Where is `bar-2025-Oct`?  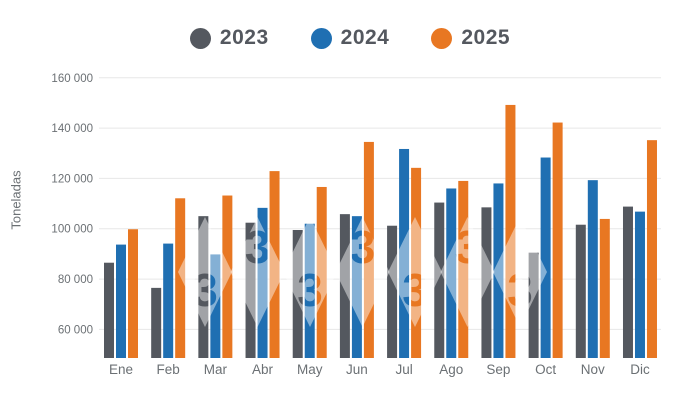
bar-2025-Oct is located at coordinates (557, 240).